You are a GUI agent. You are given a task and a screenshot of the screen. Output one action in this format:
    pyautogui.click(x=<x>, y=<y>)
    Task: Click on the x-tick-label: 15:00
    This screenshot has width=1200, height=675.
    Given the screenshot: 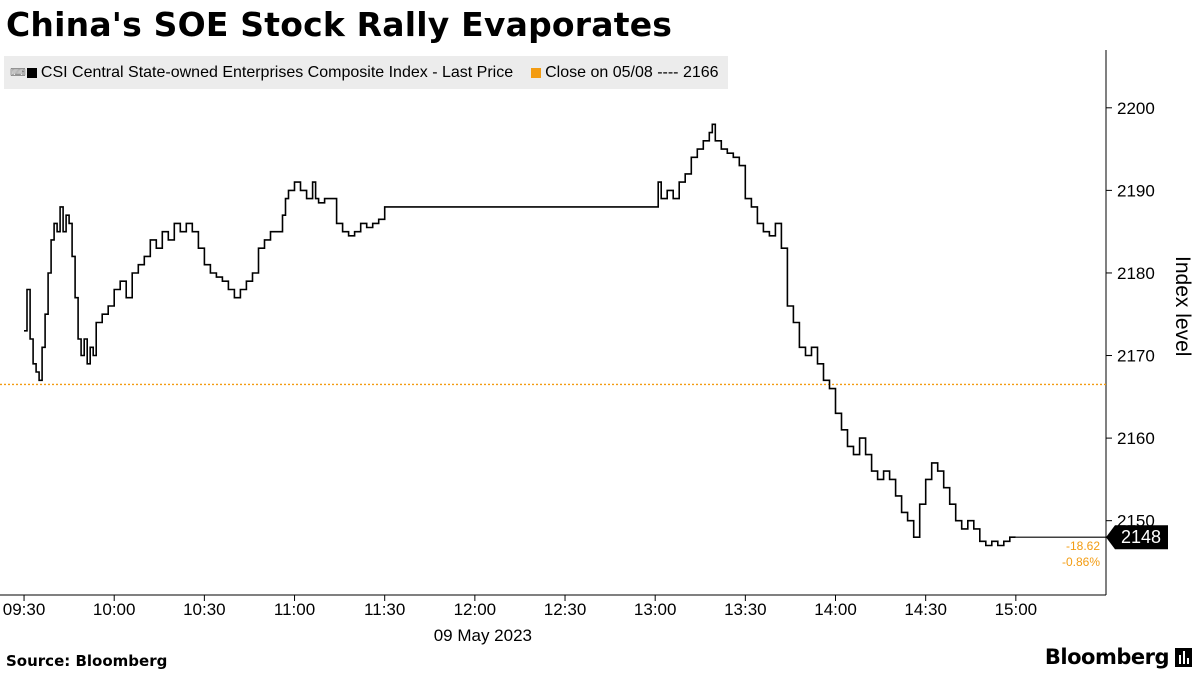 What is the action you would take?
    pyautogui.click(x=1016, y=609)
    